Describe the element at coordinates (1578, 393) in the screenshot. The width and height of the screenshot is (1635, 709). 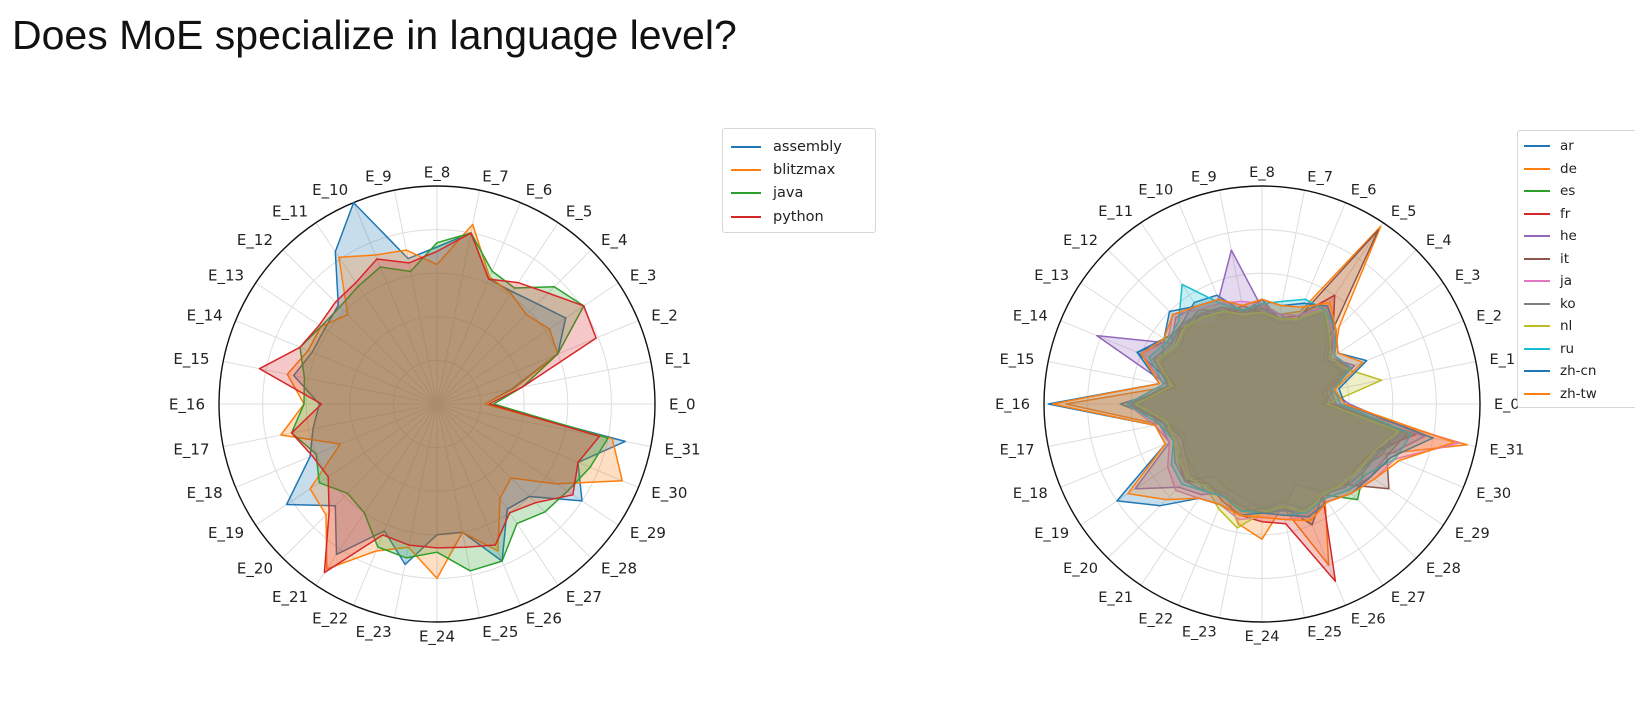
I see `legend-label: zh-tw` at that location.